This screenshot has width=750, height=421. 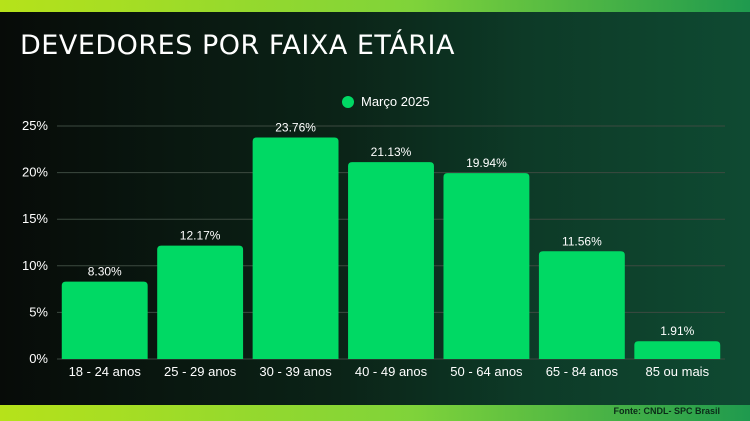 What do you see at coordinates (38, 358) in the screenshot?
I see `y-tick-label: 0%` at bounding box center [38, 358].